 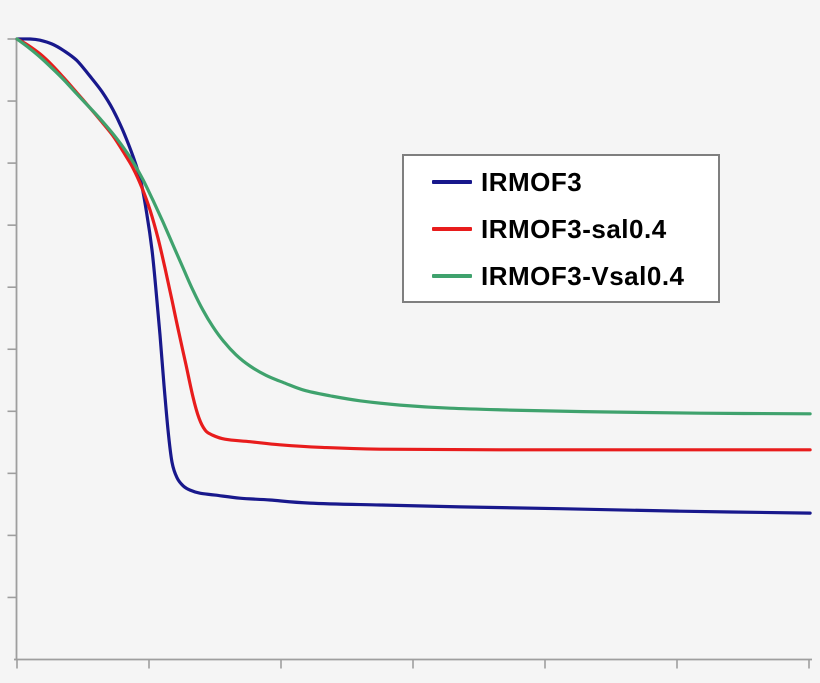 I want to click on legend-swatch-irmof3-sal04, so click(x=452, y=228).